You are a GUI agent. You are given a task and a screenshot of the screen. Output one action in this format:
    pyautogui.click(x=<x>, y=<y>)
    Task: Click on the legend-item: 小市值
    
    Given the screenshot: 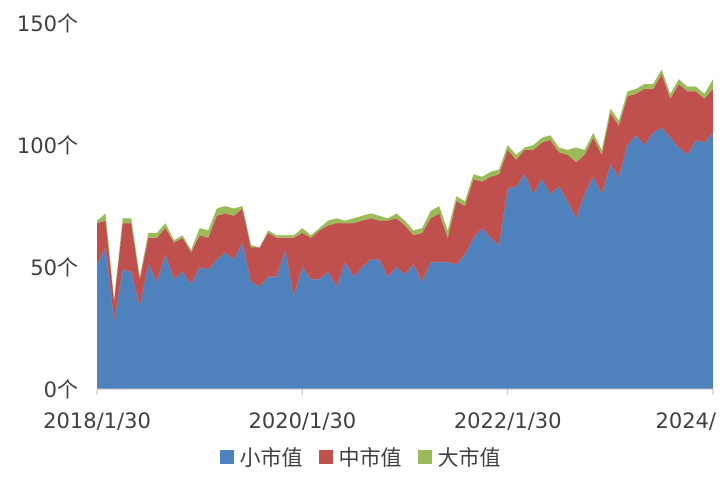 What is the action you would take?
    pyautogui.click(x=261, y=457)
    